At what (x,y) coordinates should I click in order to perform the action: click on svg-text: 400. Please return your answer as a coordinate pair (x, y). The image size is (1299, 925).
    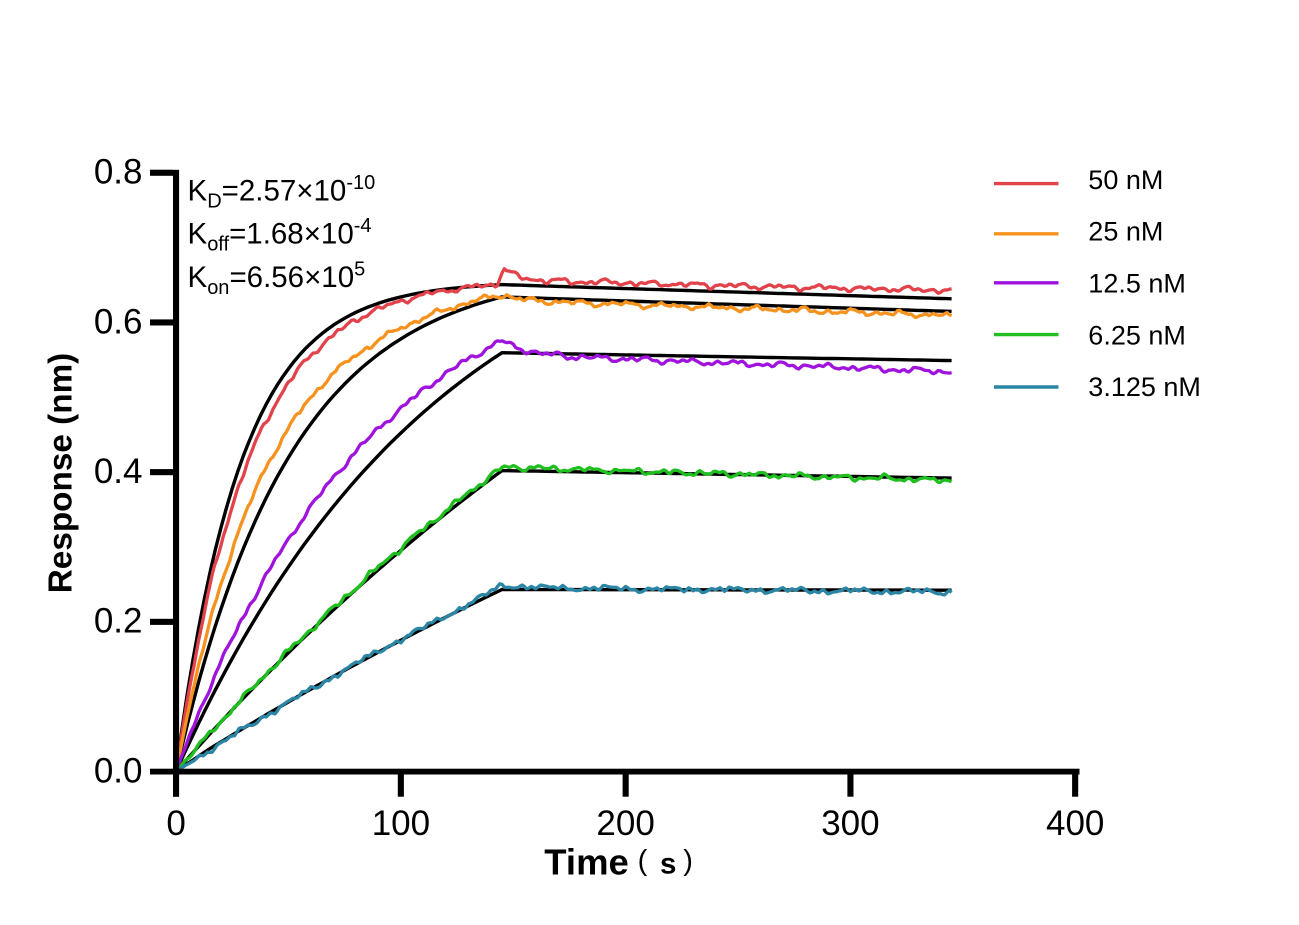
    Looking at the image, I should click on (1075, 823).